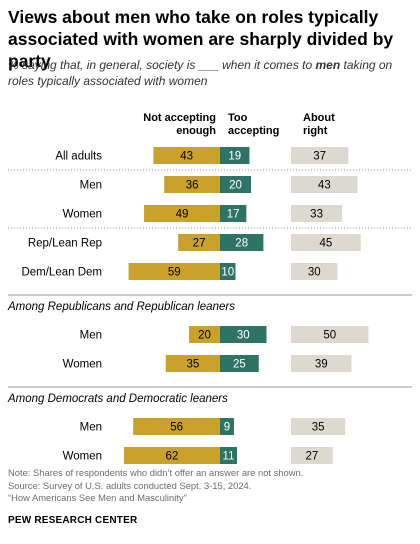 Image resolution: width=420 pixels, height=544 pixels. I want to click on header-not-accepting-enough: Not accepting enough, so click(179, 124).